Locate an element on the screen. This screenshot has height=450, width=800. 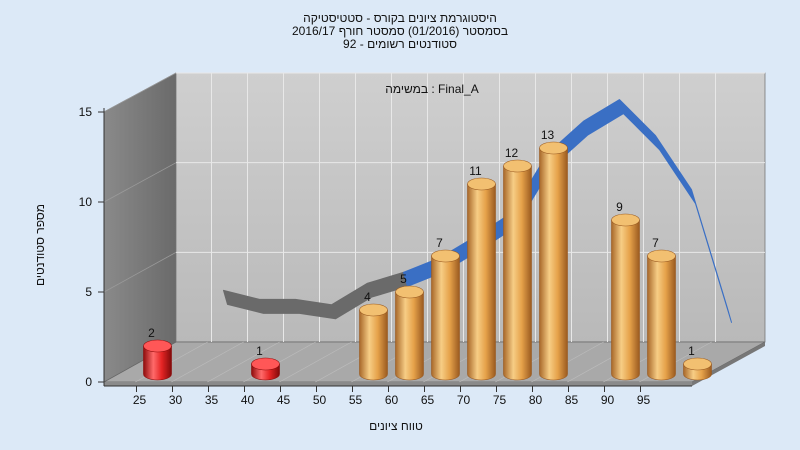
chart-title-line-3: סטודנטים רשומים - 92 is located at coordinates (400, 44).